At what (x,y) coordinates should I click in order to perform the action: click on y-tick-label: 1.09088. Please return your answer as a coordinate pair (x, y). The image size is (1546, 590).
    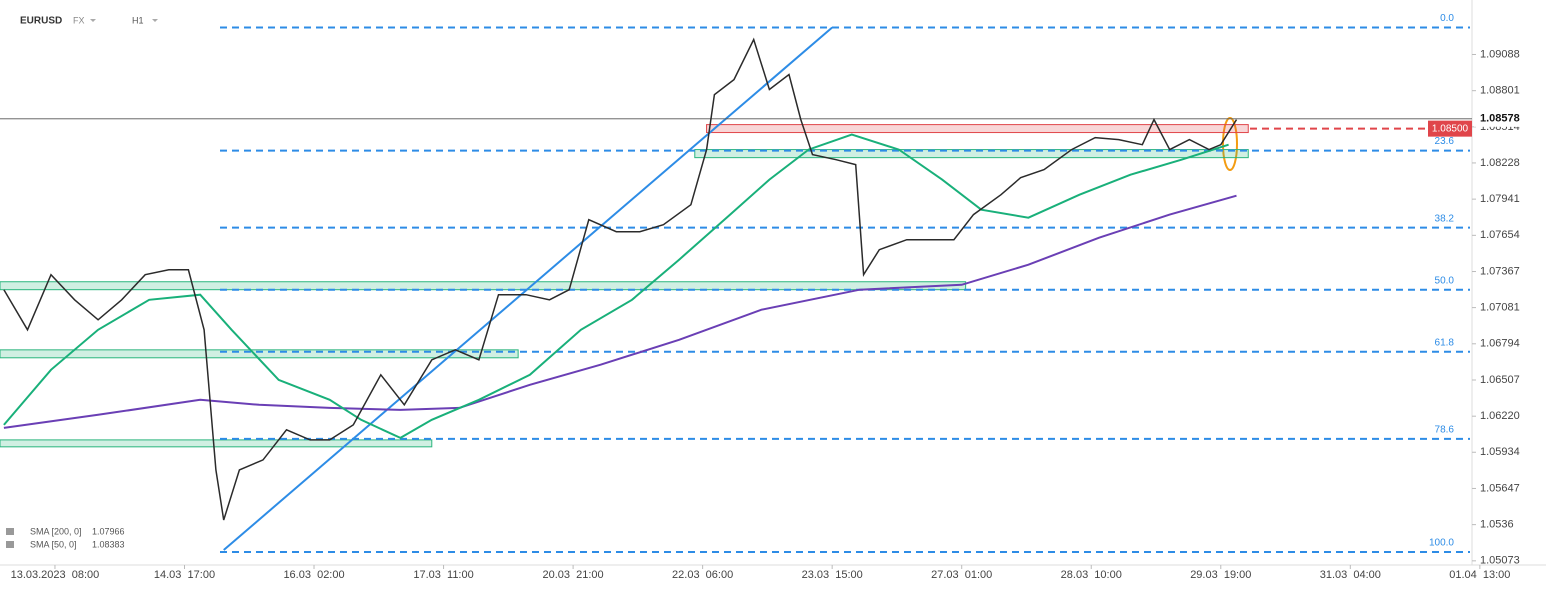
    Looking at the image, I should click on (1500, 54).